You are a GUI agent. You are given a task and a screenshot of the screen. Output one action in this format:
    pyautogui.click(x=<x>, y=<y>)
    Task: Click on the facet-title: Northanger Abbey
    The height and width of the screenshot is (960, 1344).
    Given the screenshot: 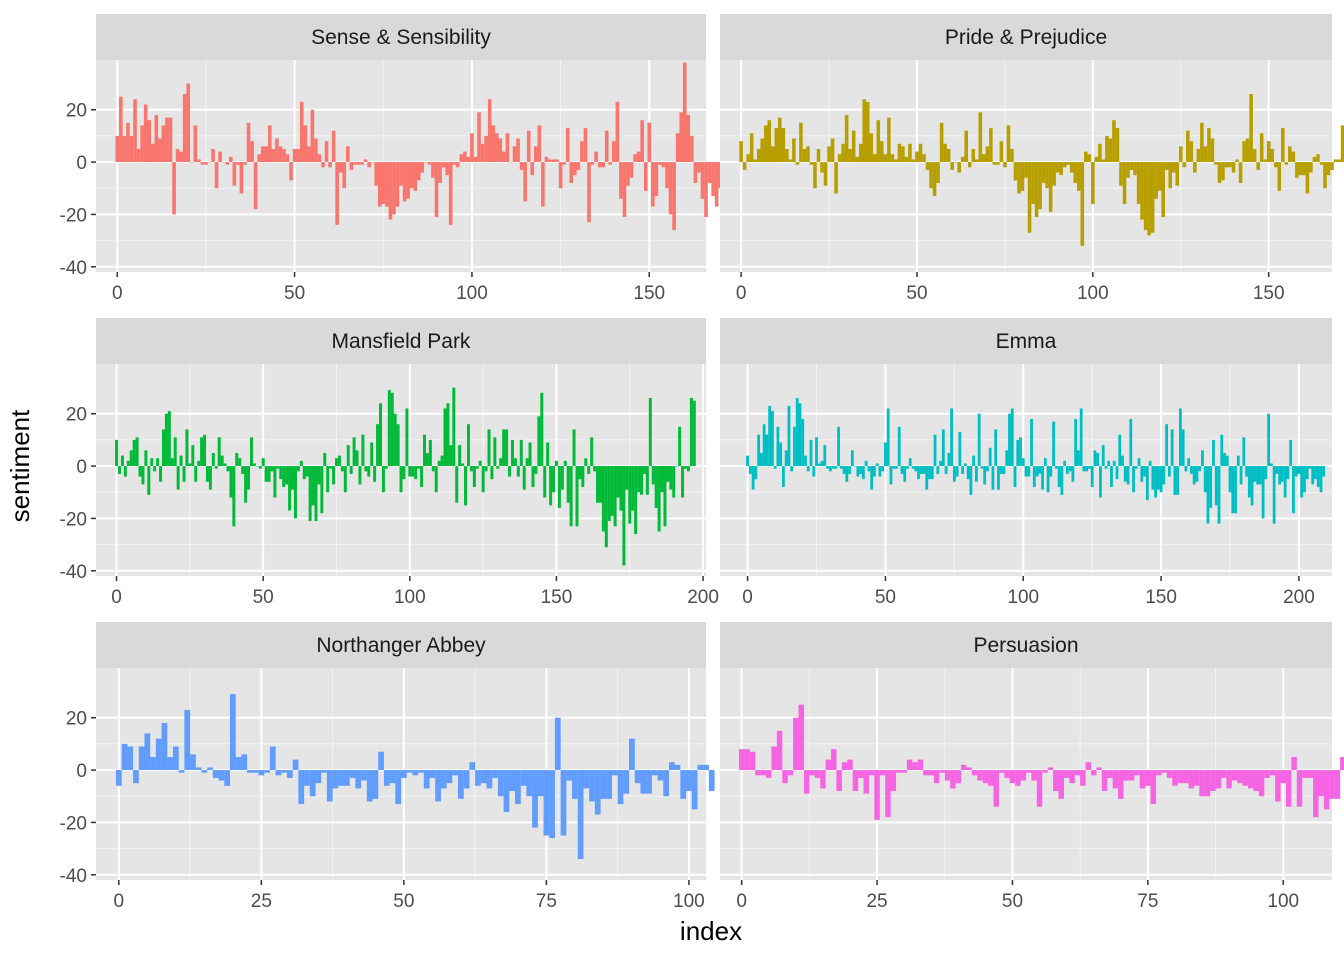 What is the action you would take?
    pyautogui.click(x=401, y=645)
    